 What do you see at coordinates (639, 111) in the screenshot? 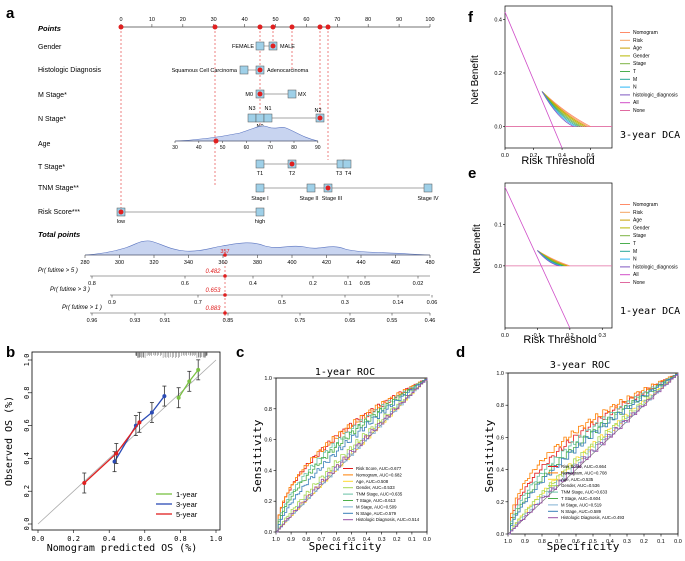
I see `dca-legend-label: None` at bounding box center [639, 111].